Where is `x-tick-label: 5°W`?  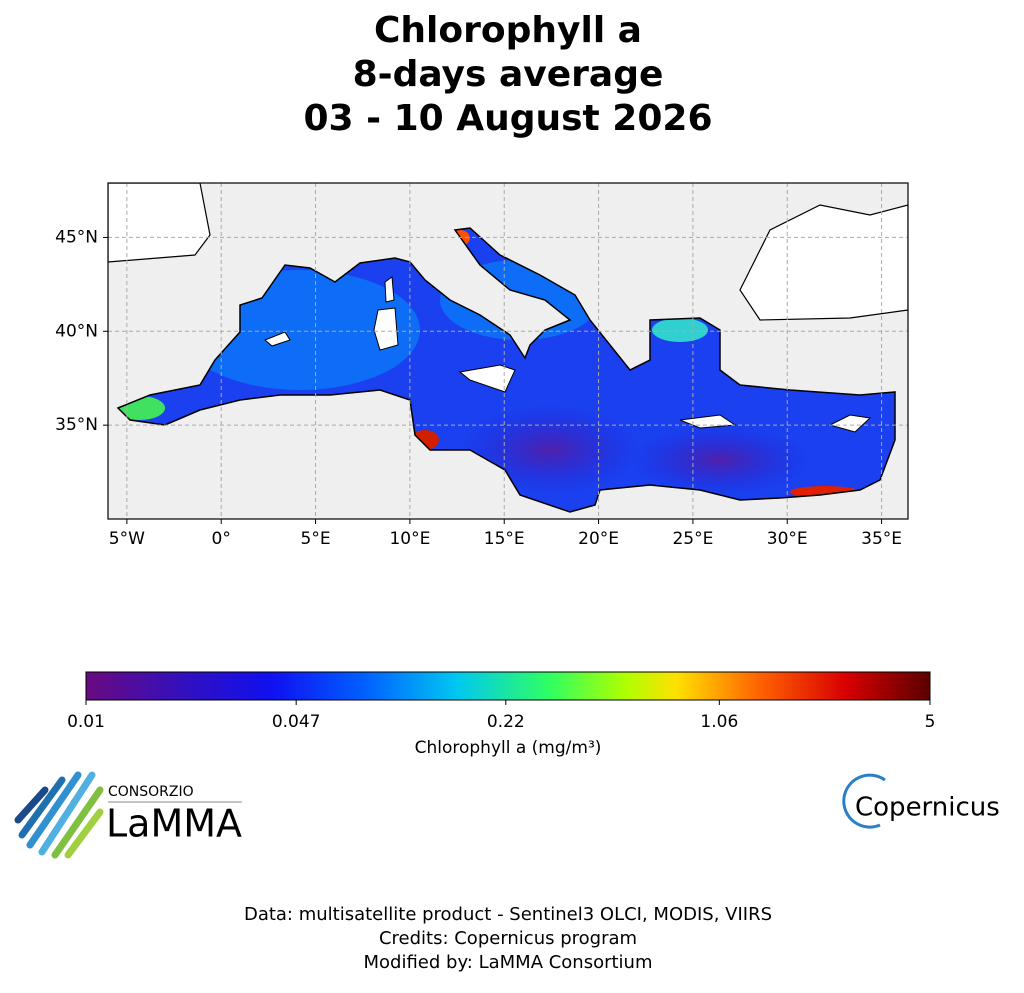
x-tick-label: 5°W is located at coordinates (127, 539).